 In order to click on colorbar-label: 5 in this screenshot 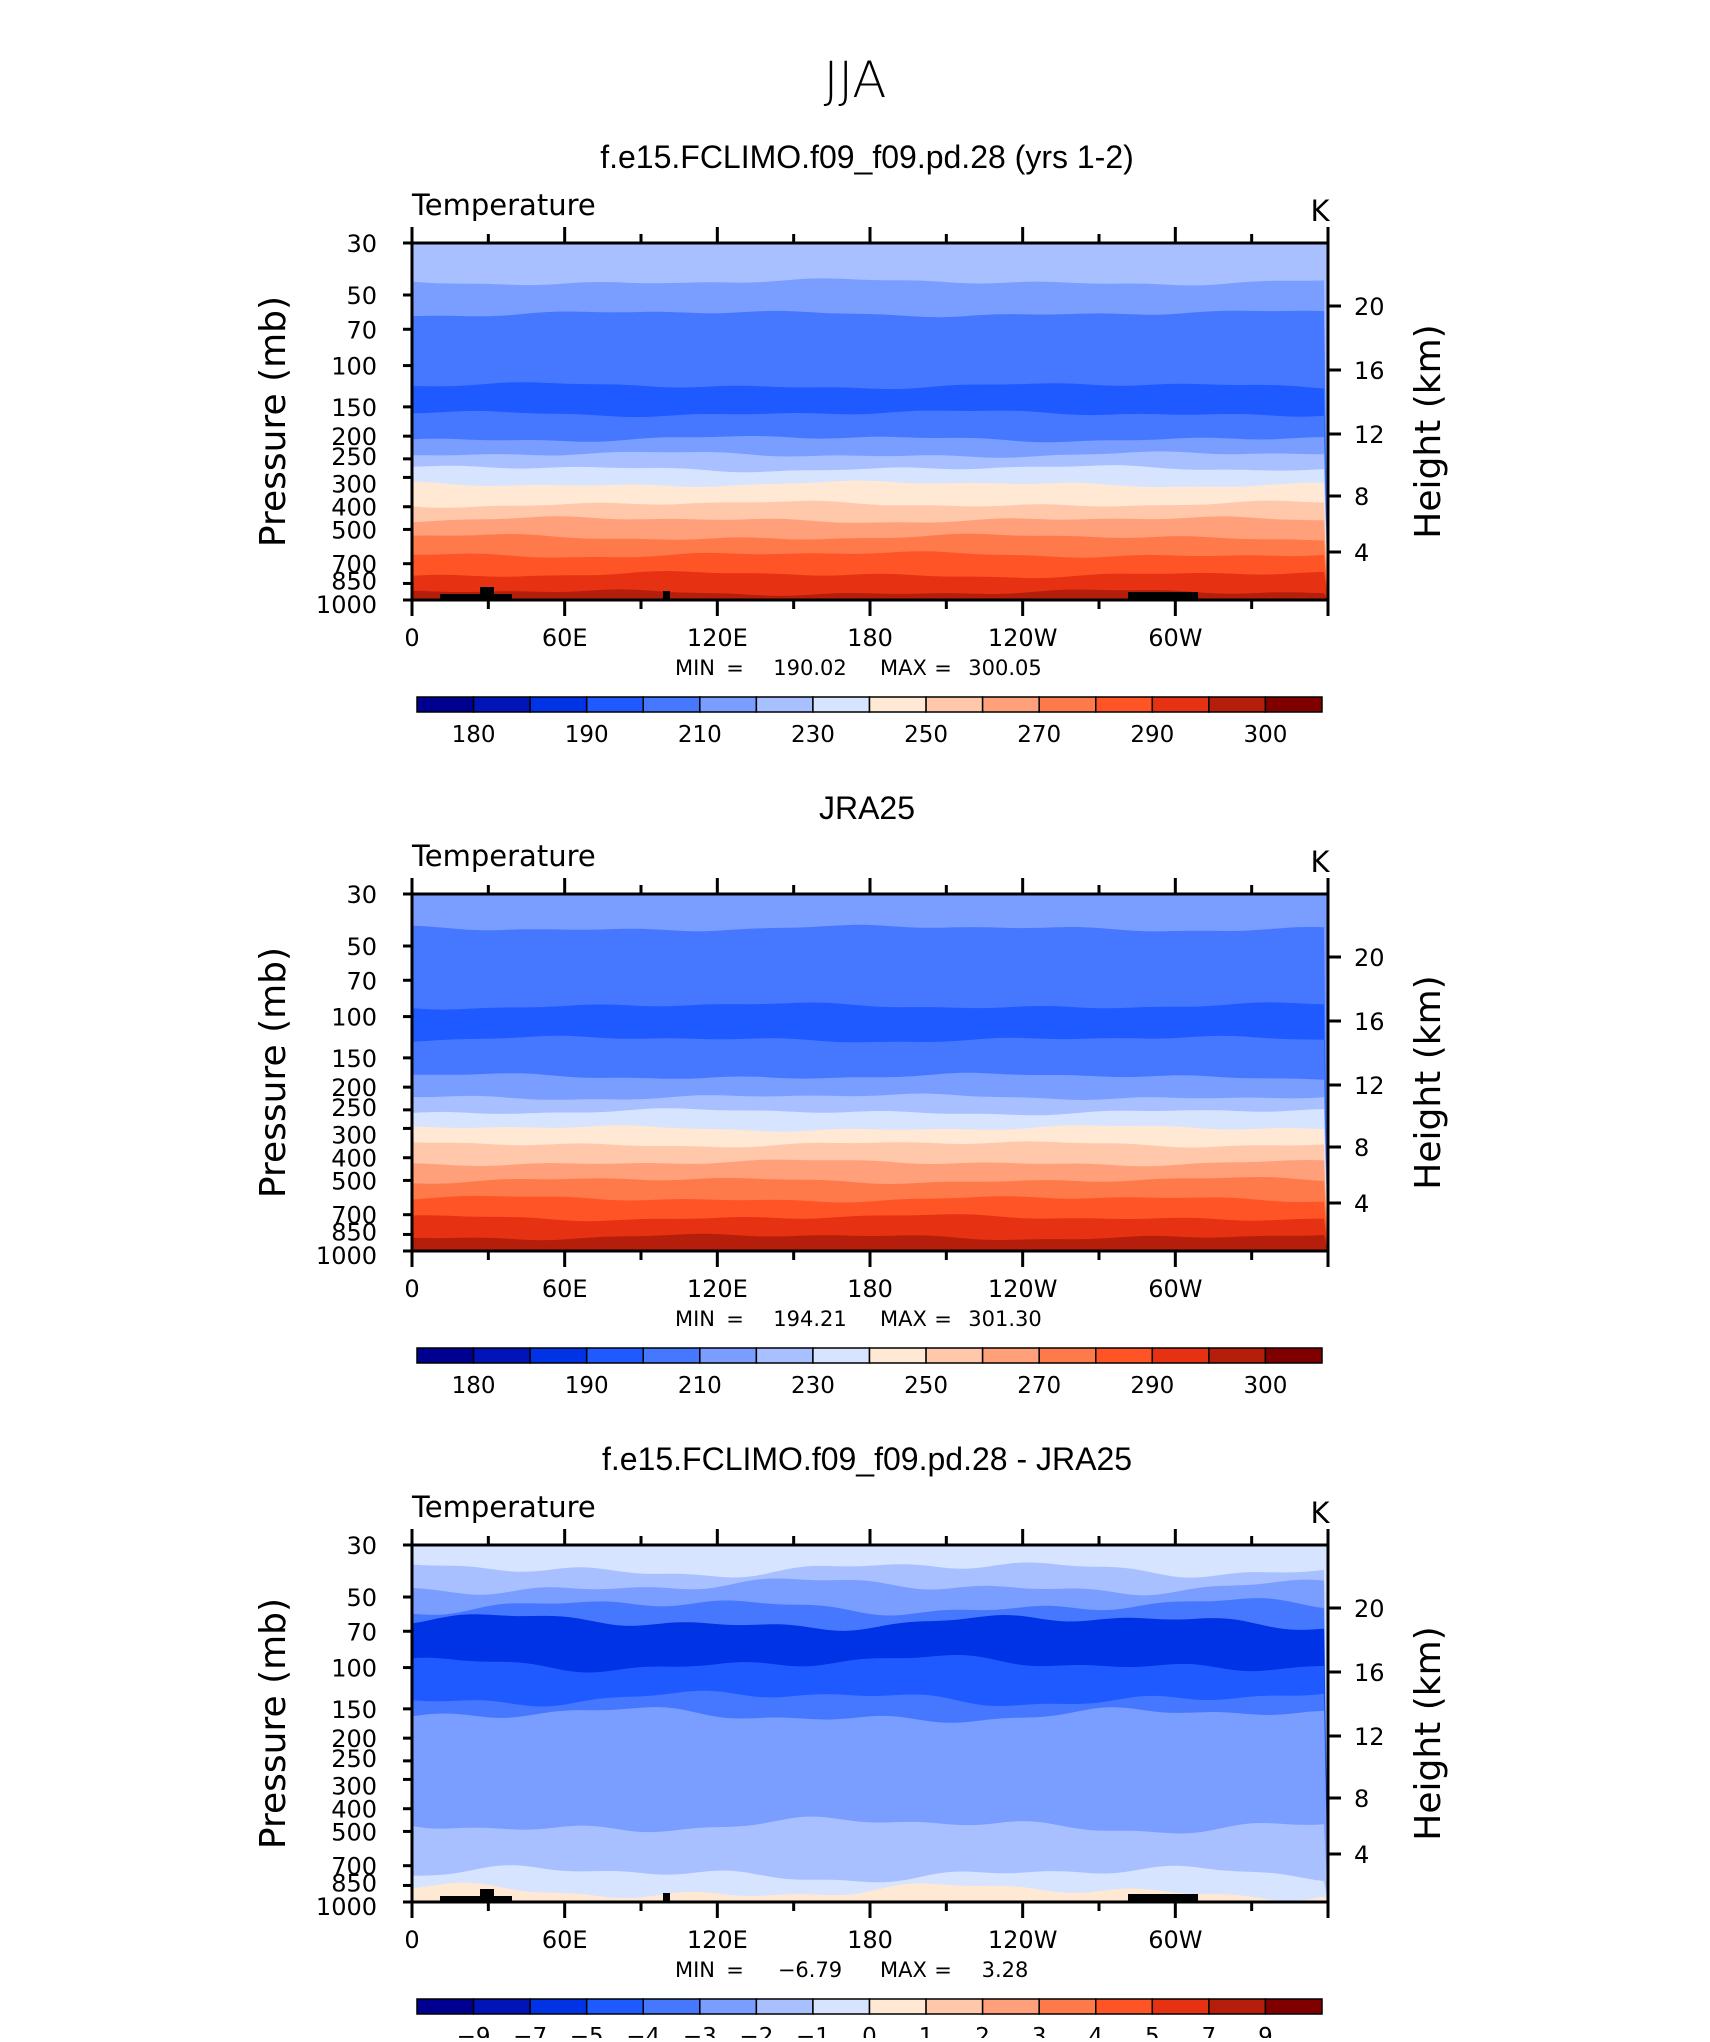, I will do `click(1152, 2031)`.